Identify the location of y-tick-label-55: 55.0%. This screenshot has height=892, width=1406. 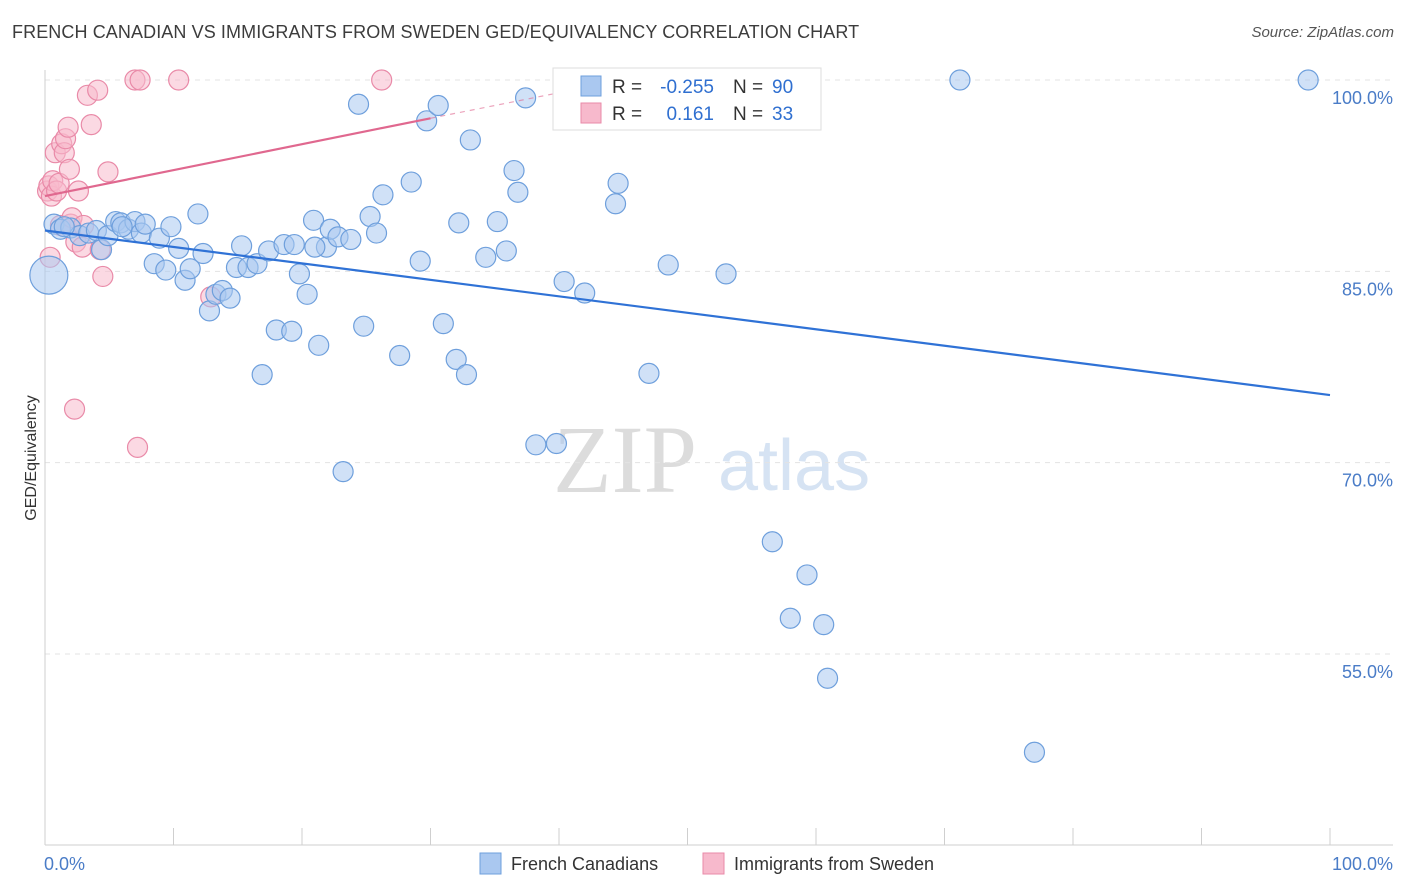
(1367, 672).